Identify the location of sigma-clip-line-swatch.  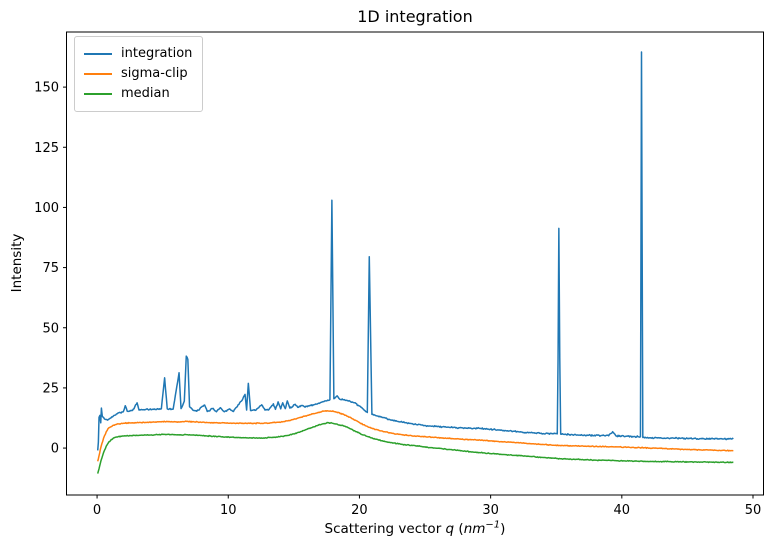
(98, 74).